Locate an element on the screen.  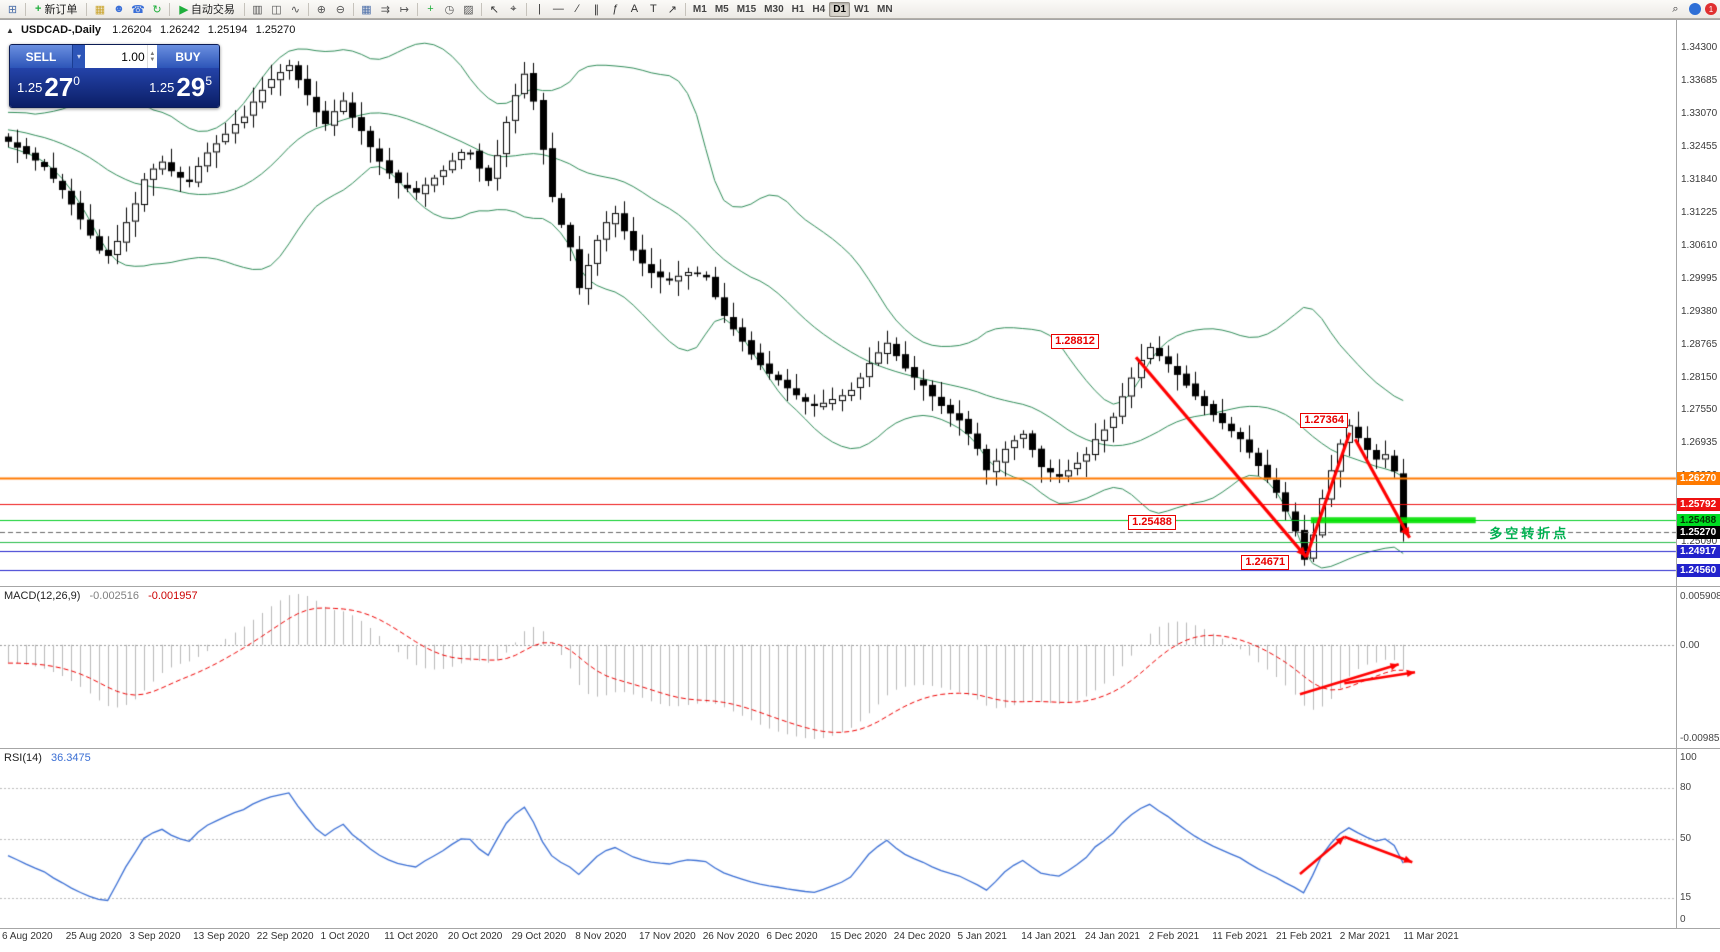
date-label: 26 Nov 2020 is located at coordinates (731, 936).